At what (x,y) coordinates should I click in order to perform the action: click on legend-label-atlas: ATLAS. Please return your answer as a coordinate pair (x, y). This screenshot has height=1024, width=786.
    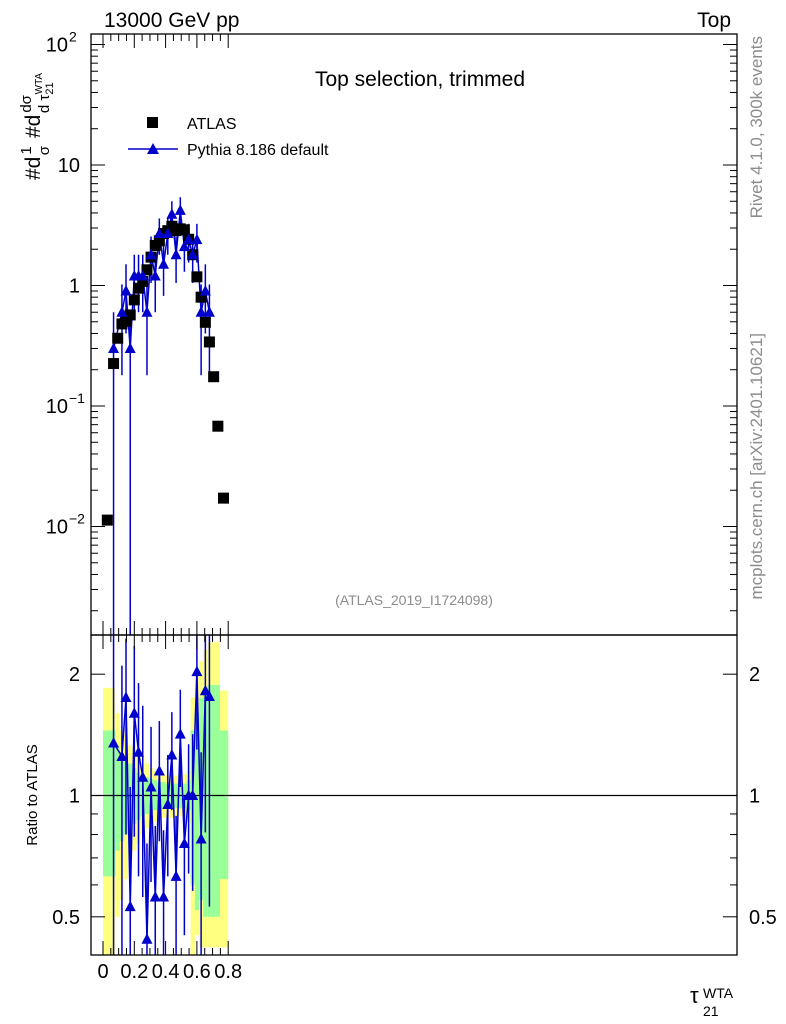
    Looking at the image, I should click on (212, 124).